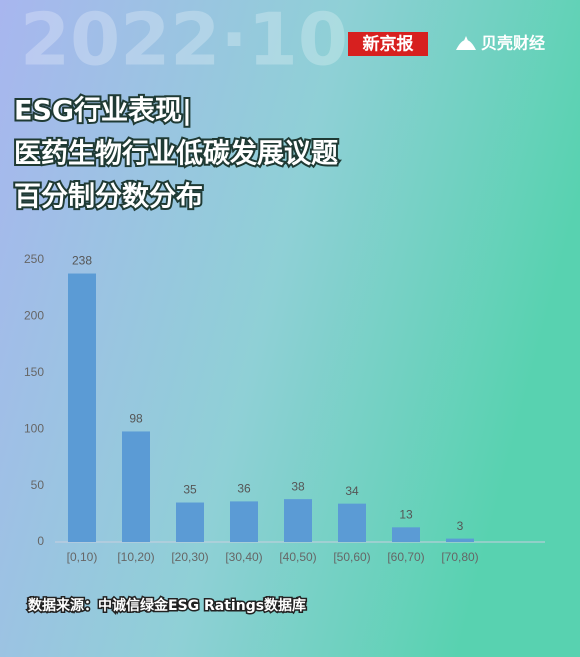  I want to click on title-line: 百分制分数分布, so click(108, 197).